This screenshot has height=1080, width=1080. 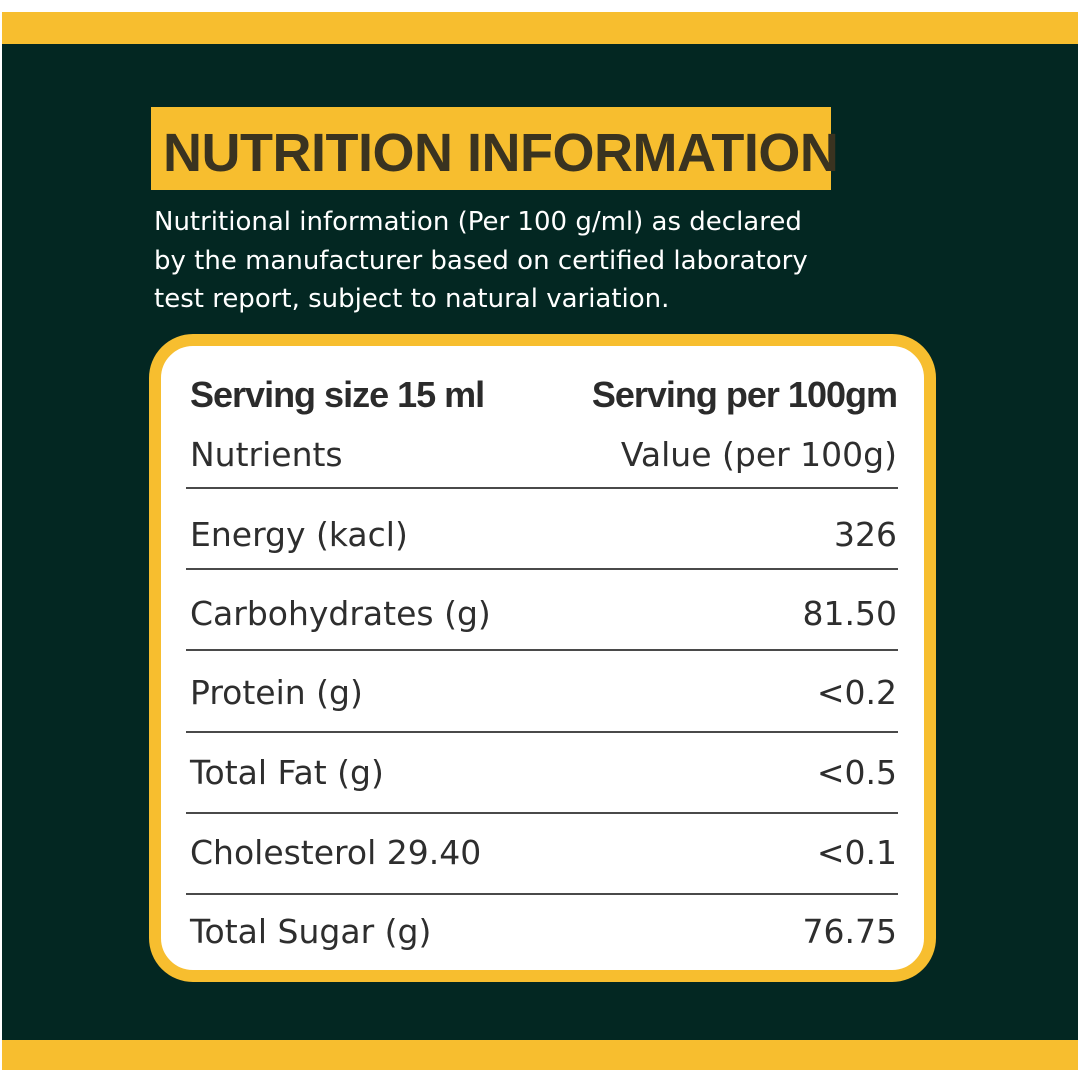 What do you see at coordinates (299, 534) in the screenshot?
I see `nutrient-label: Energy (kacl)` at bounding box center [299, 534].